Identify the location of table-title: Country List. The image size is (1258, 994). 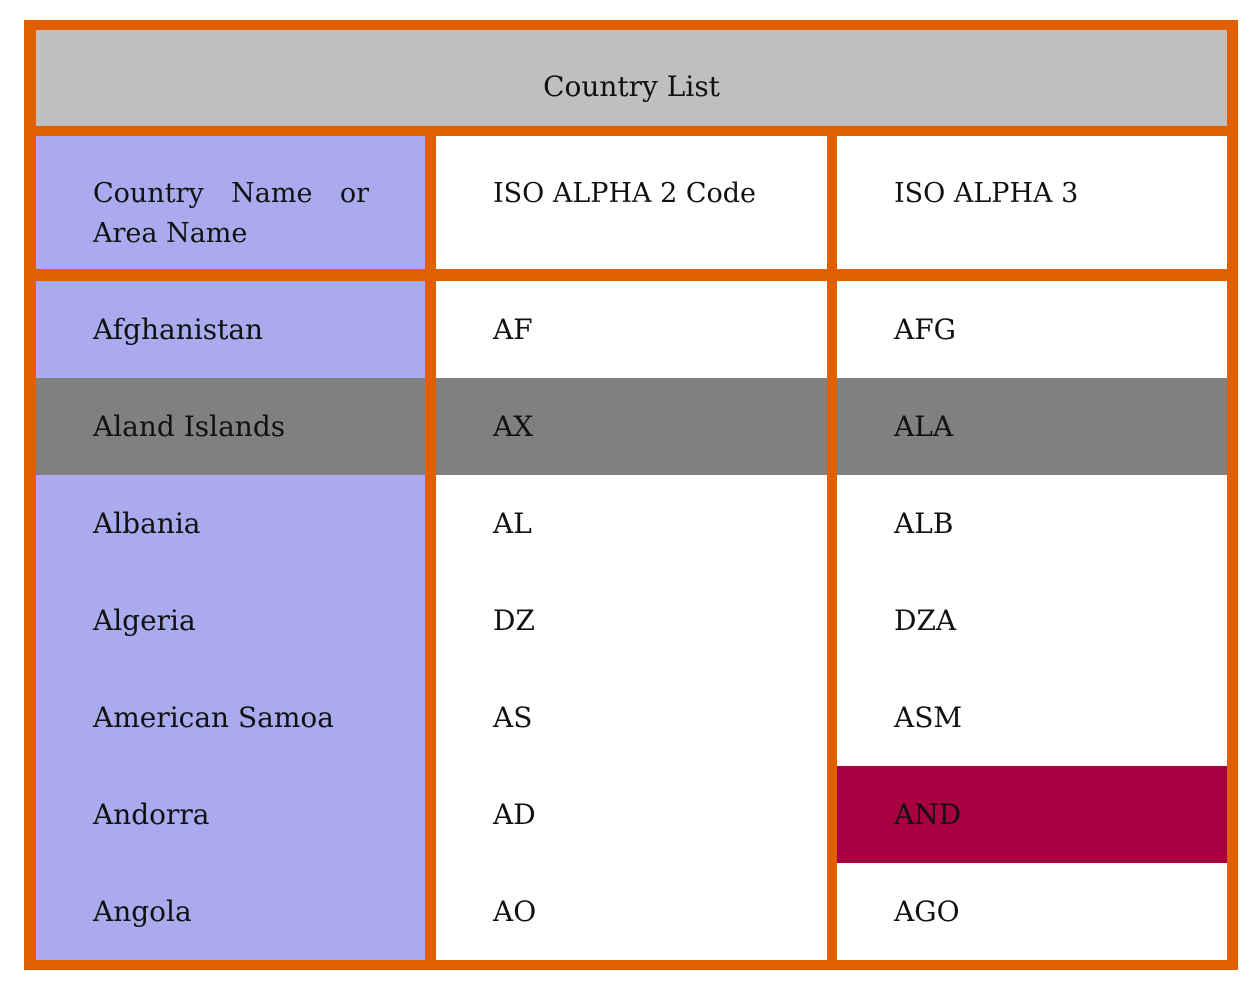
(631, 78).